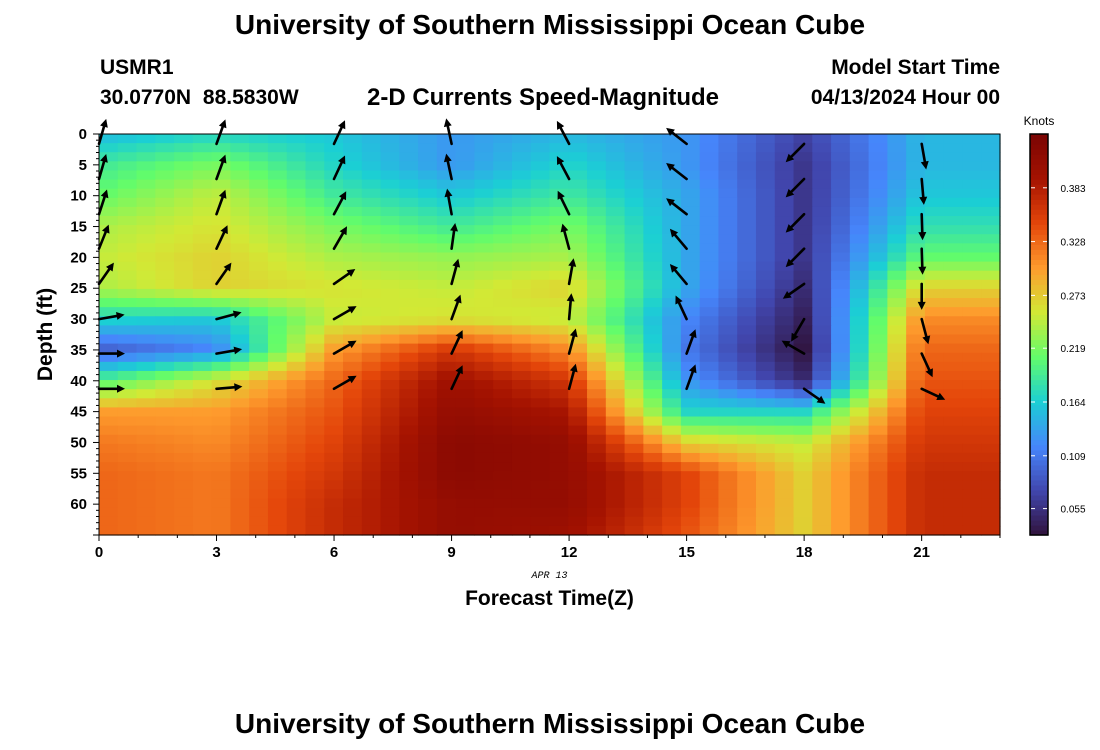 This screenshot has height=750, width=1100. I want to click on colorbar-tick-label: 0.109, so click(1072, 457).